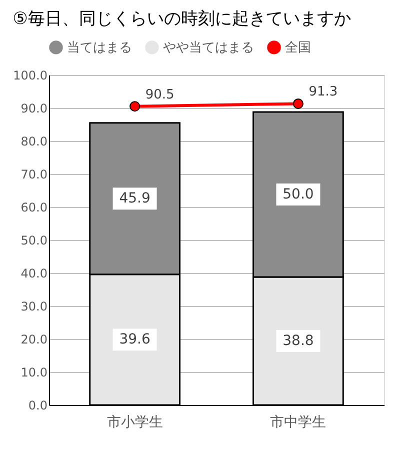 The height and width of the screenshot is (475, 416). I want to click on y-tick-label: 100.0, so click(30, 75).